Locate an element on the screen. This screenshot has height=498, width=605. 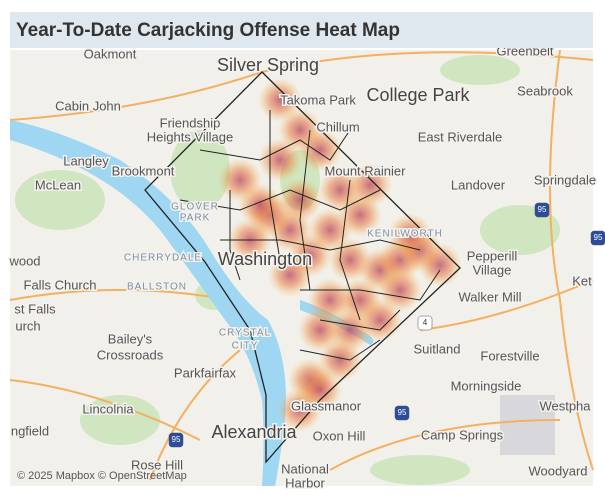
place-label: Oakmont is located at coordinates (110, 53).